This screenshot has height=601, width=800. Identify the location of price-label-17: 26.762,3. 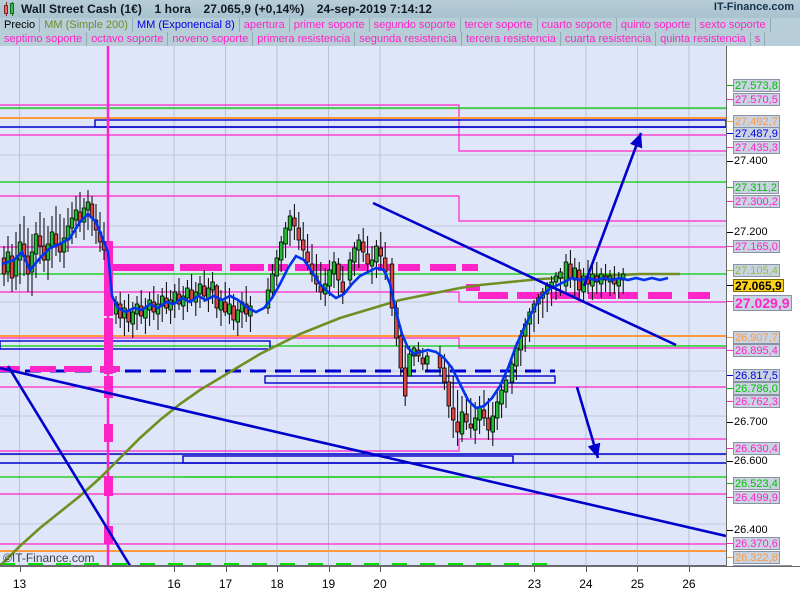
(756, 401).